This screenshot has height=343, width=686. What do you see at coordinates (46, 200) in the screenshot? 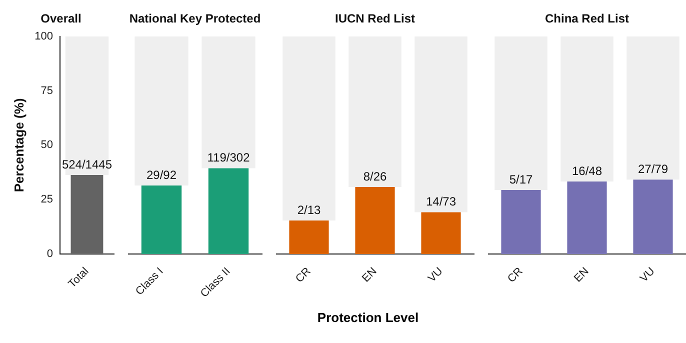
I see `y-tick-label: 25` at bounding box center [46, 200].